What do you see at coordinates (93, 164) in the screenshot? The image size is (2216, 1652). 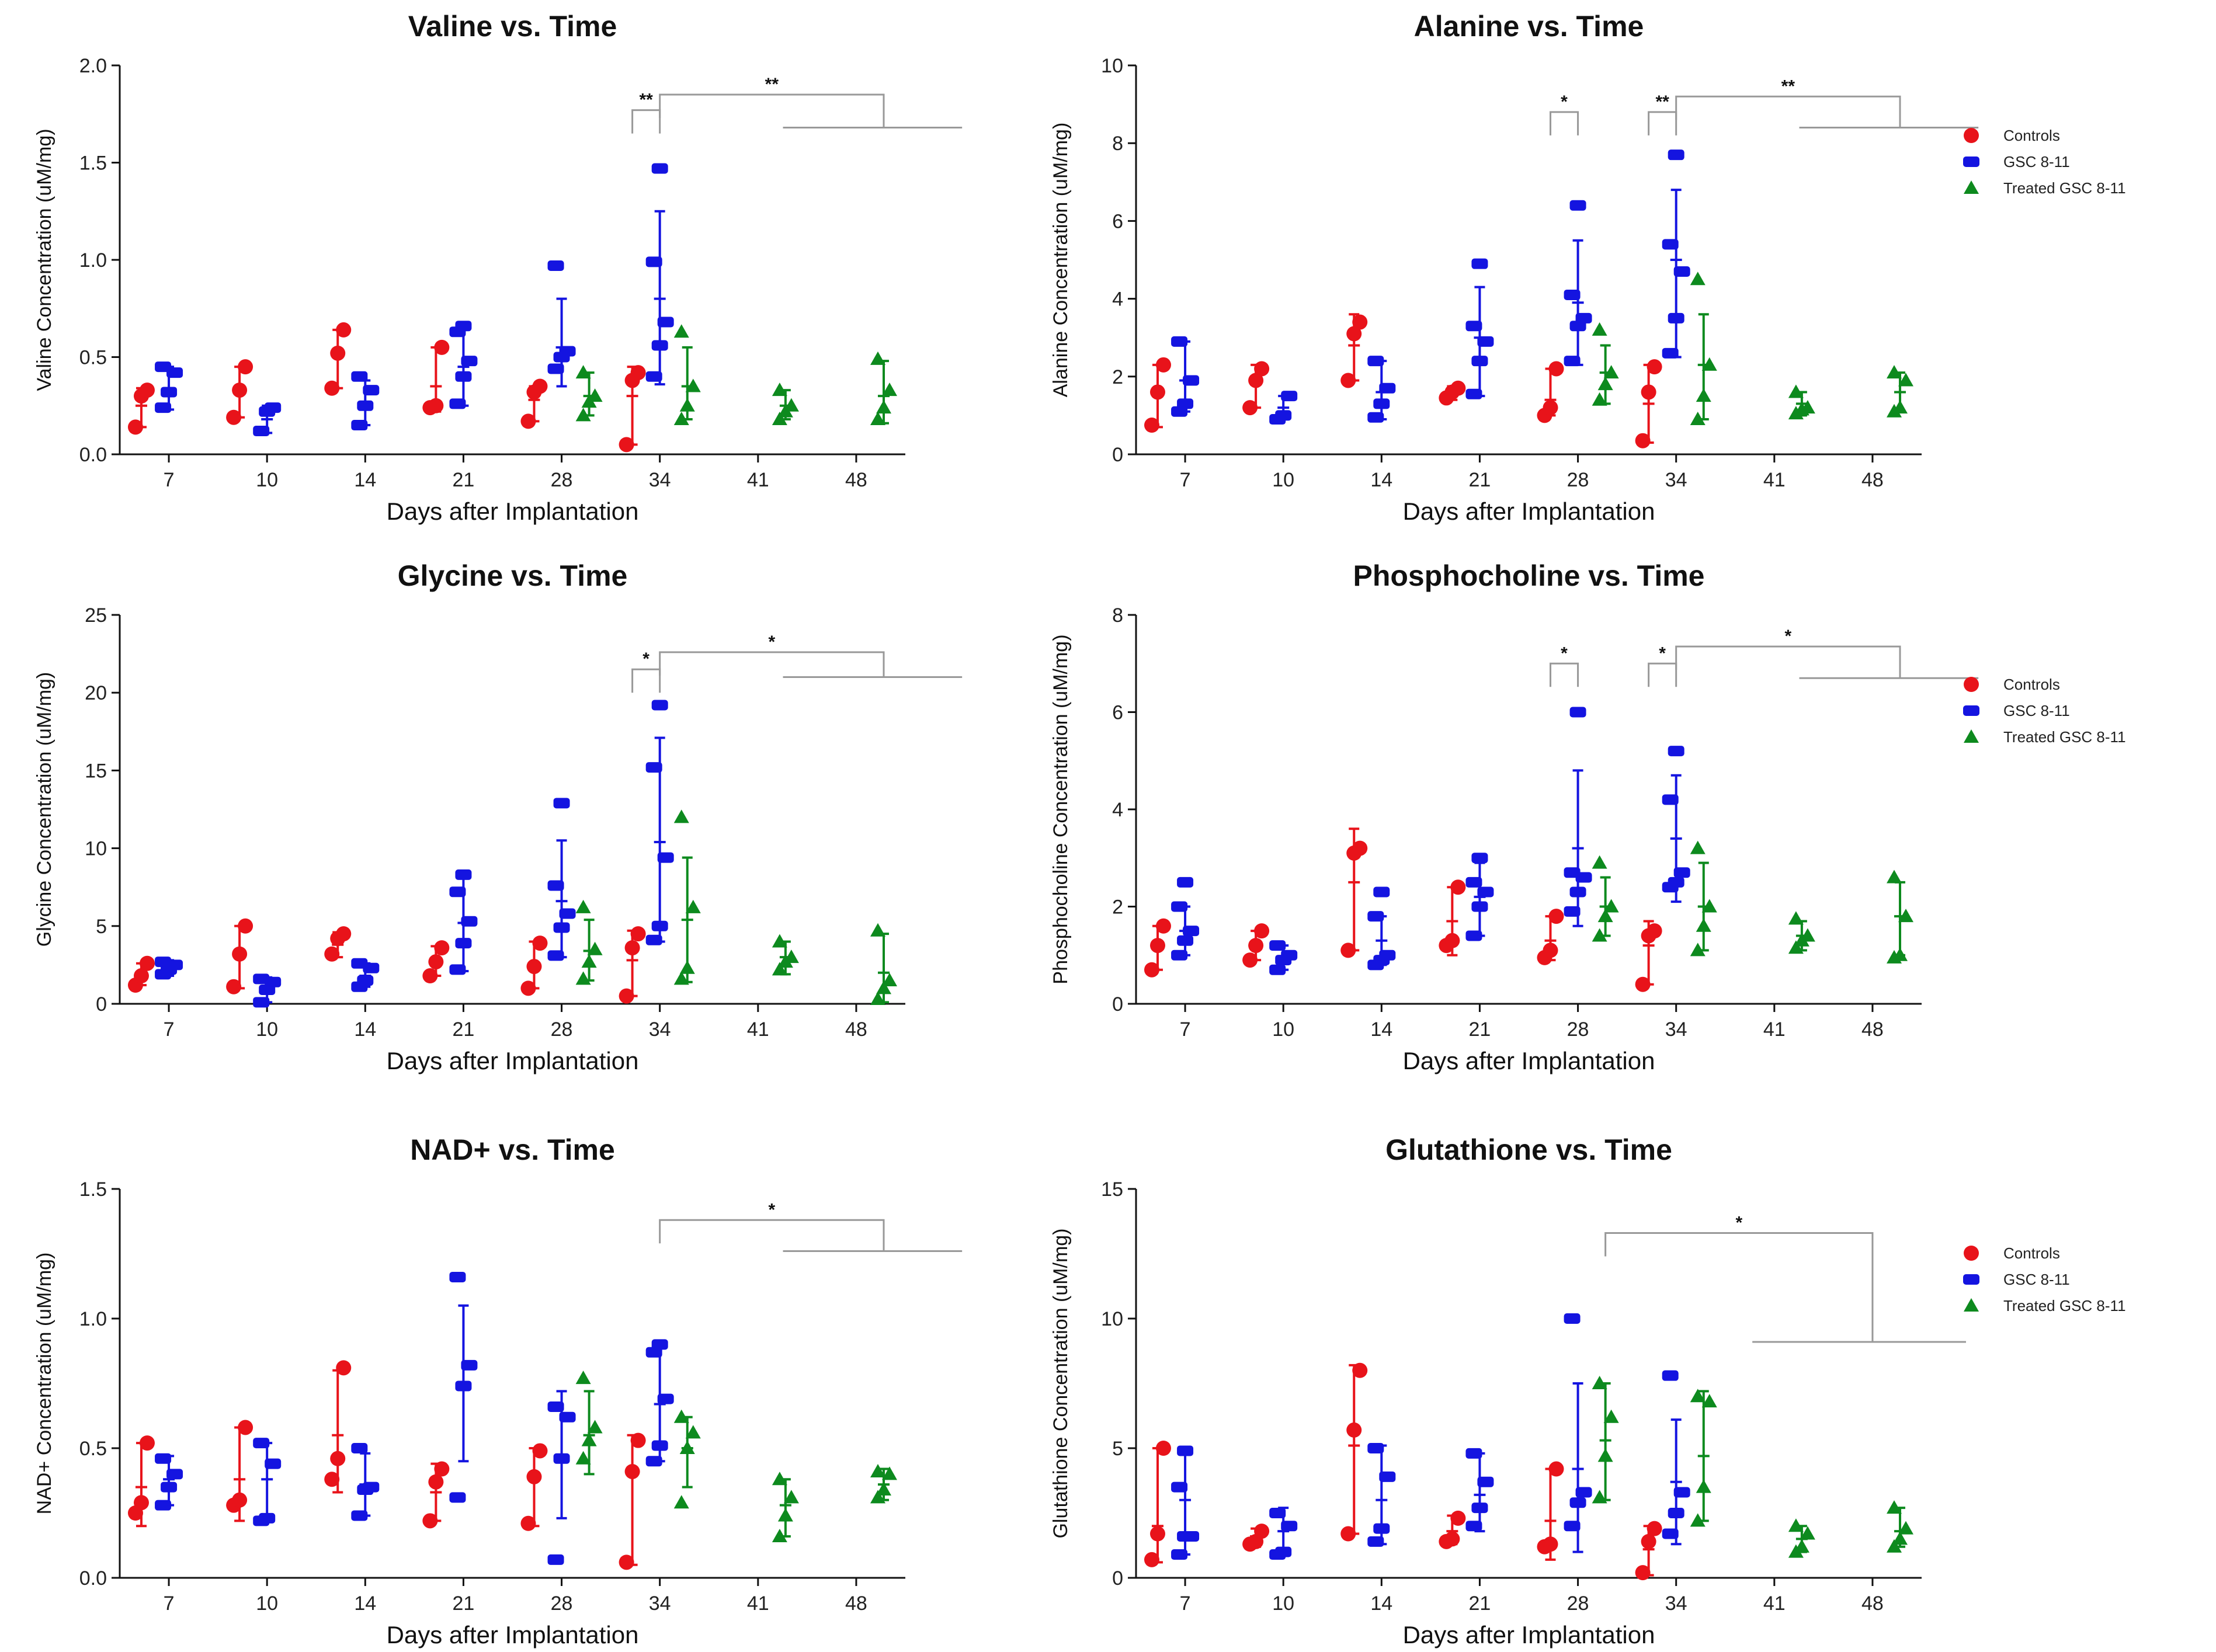 I see `y-tick-label: 1.5` at bounding box center [93, 164].